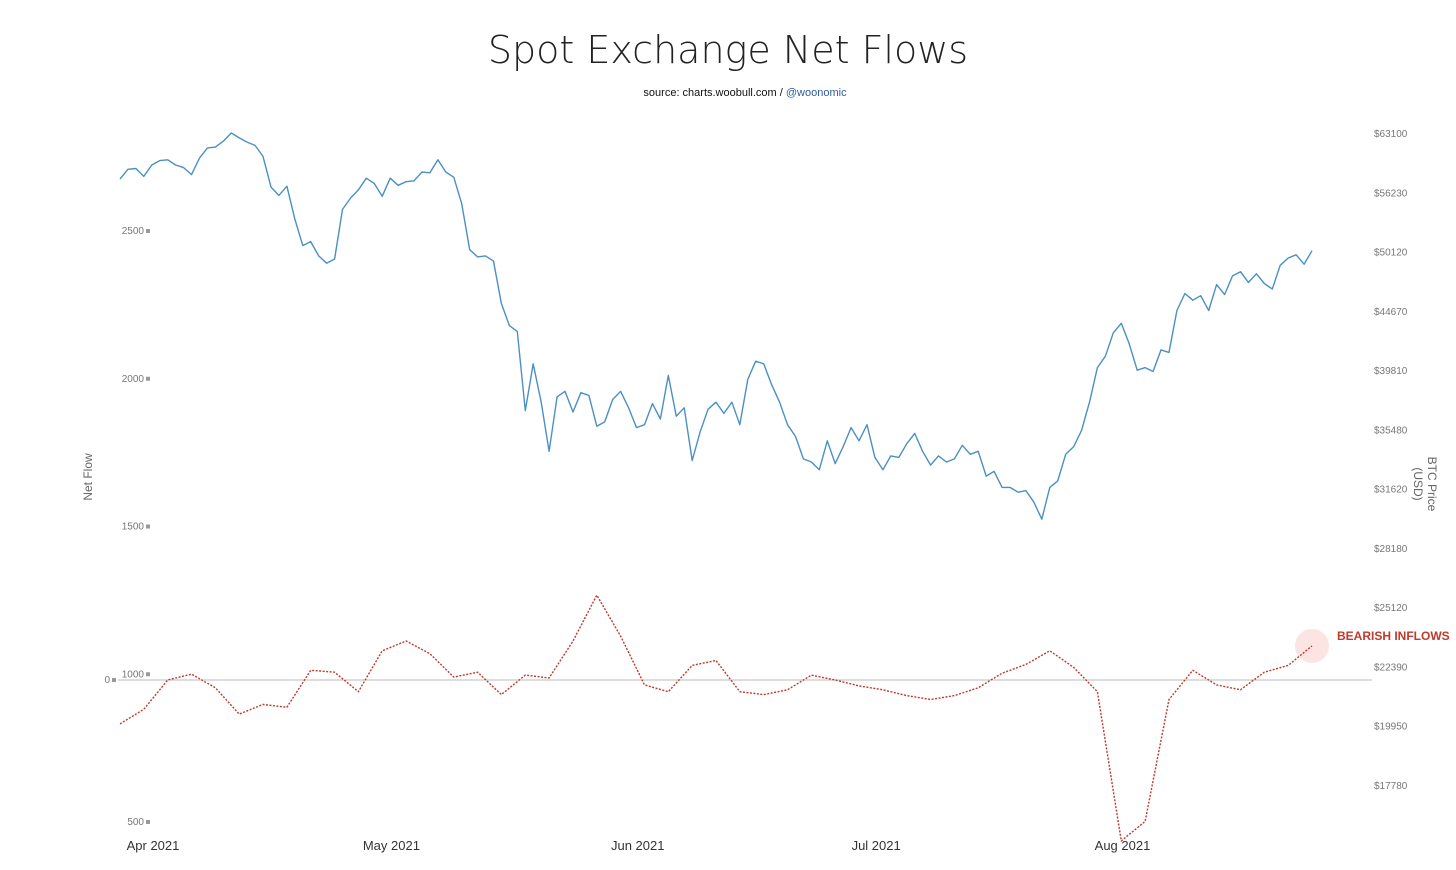 The image size is (1456, 870). Describe the element at coordinates (638, 845) in the screenshot. I see `x-tick-label: Jun 2021` at that location.